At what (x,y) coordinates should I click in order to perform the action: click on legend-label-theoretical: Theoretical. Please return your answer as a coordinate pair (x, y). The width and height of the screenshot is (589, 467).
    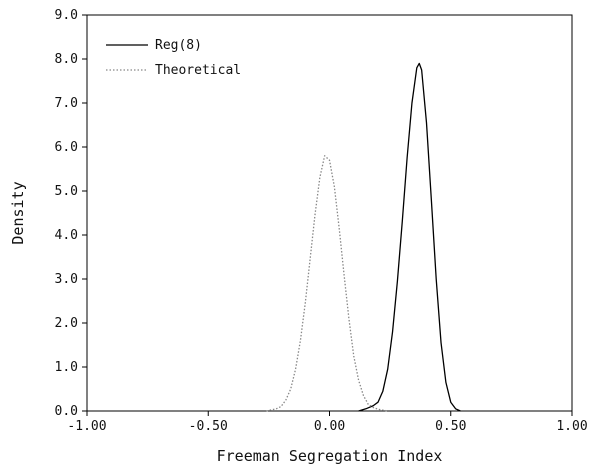
    Looking at the image, I should click on (198, 70).